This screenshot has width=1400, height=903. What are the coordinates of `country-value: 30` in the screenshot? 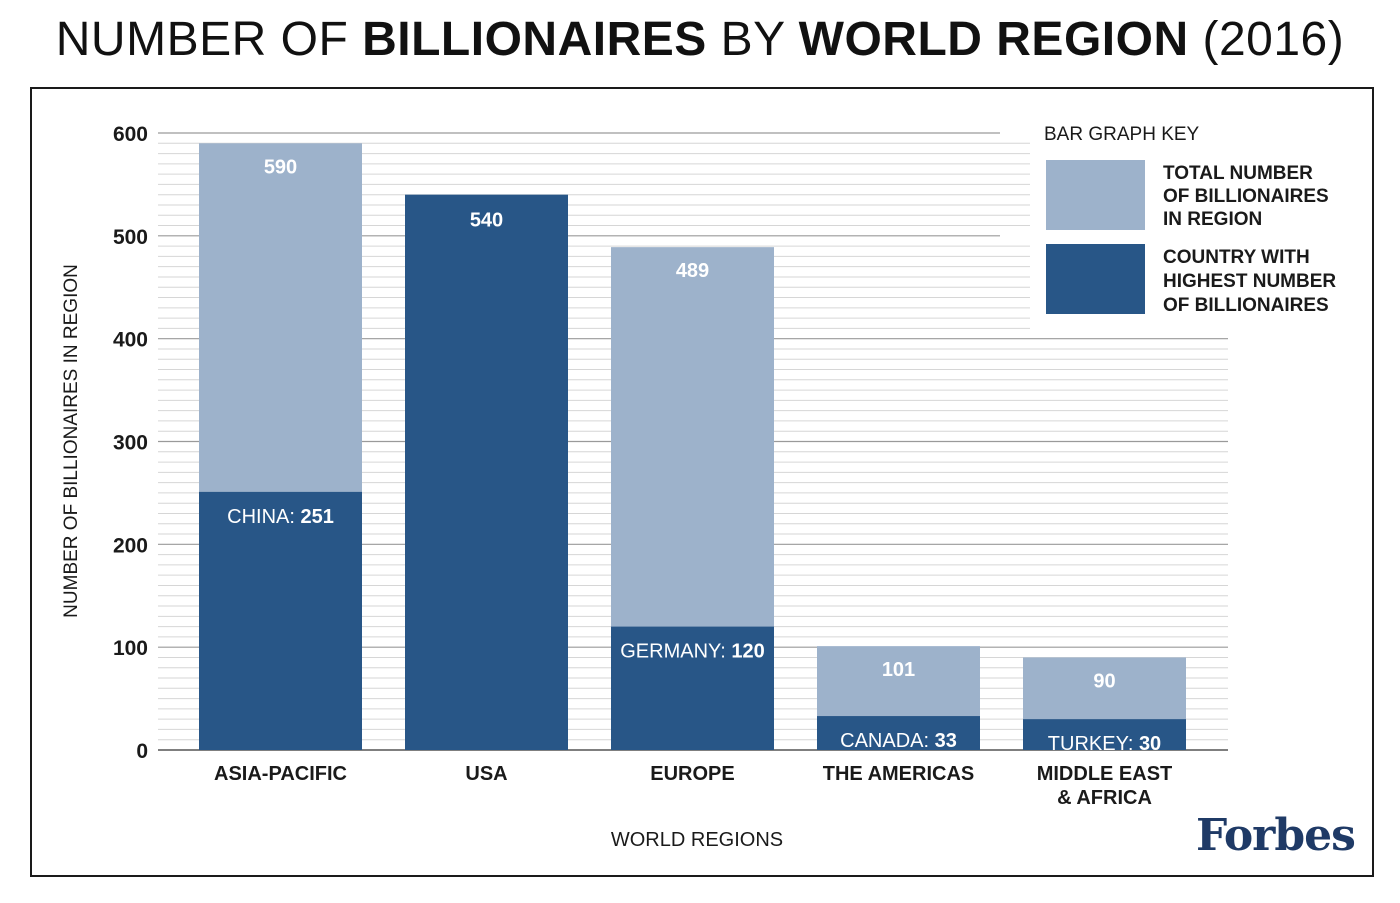 It's located at (1150, 744).